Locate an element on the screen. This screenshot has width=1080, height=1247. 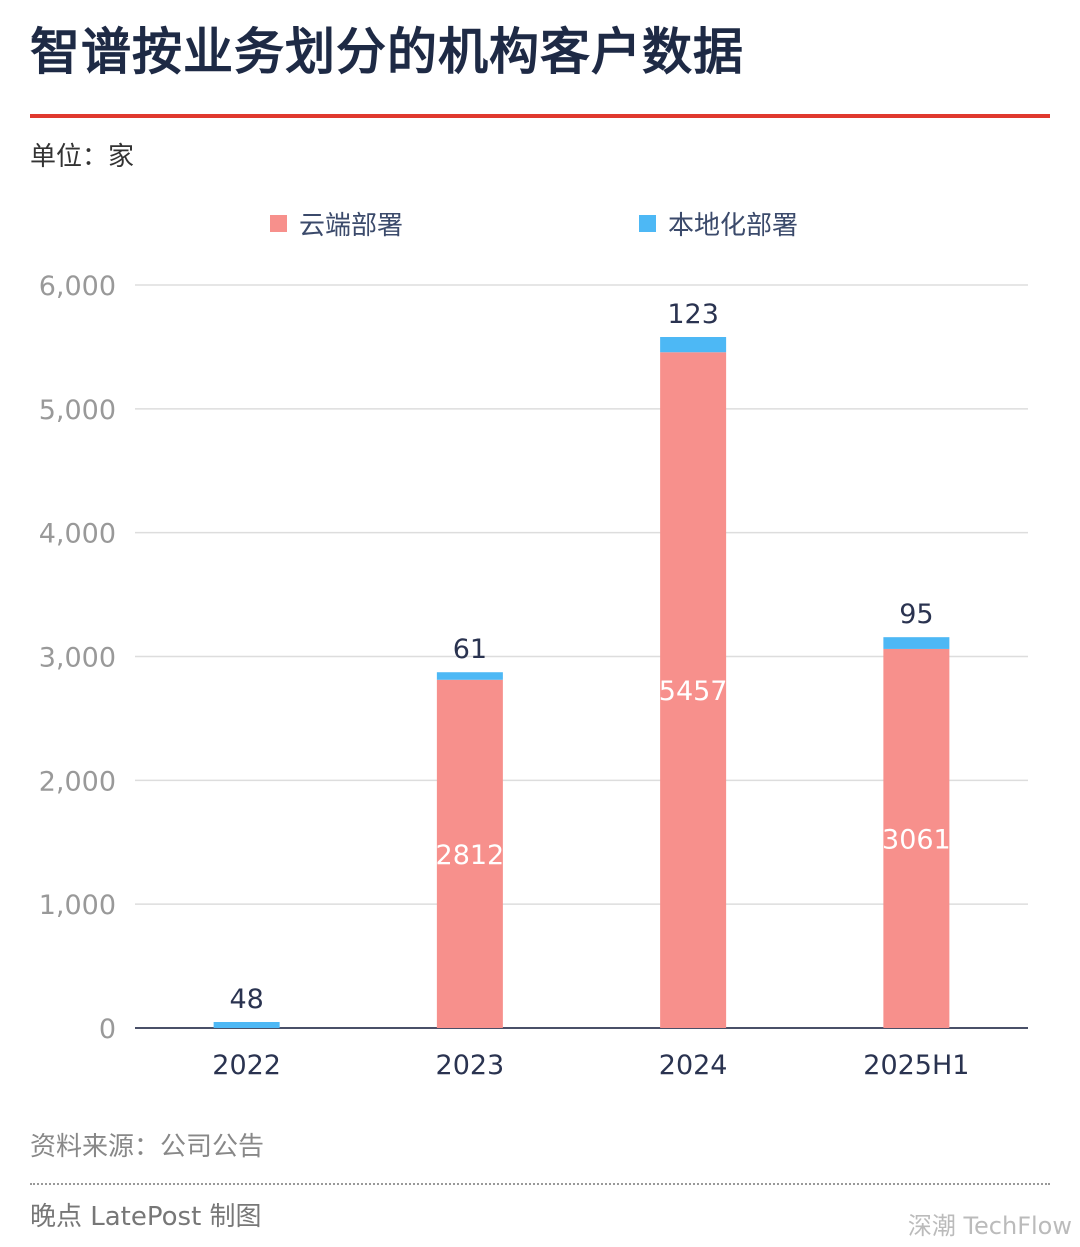
source-note: 资料来源：公司公告 is located at coordinates (147, 1147).